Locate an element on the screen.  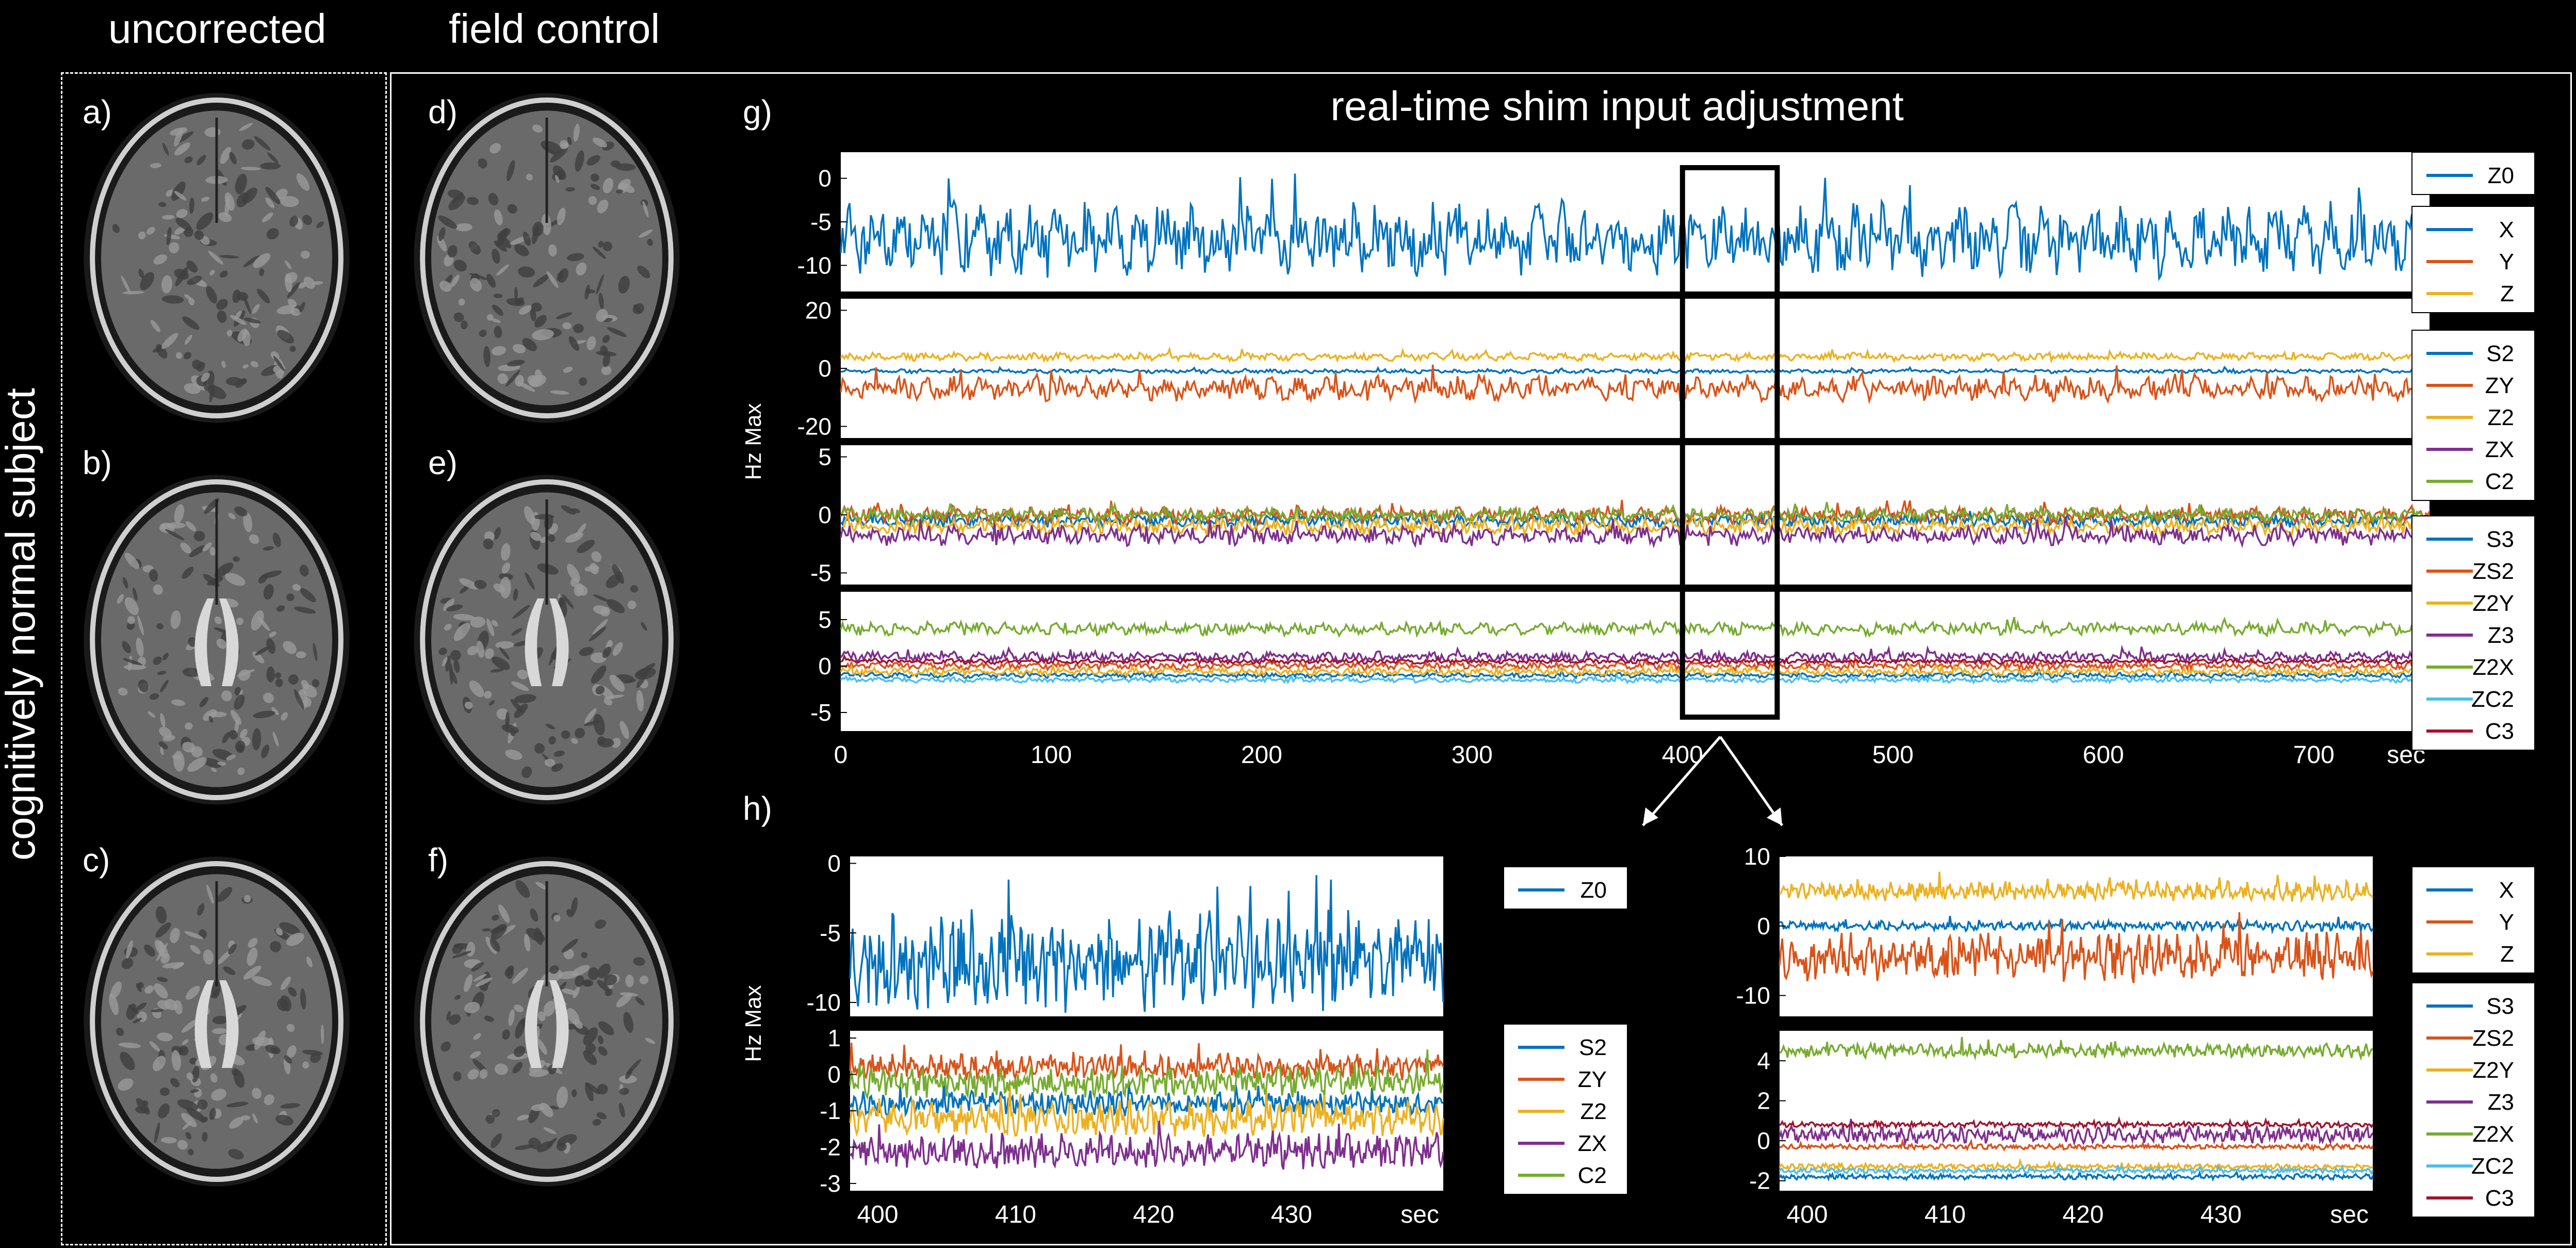
x-tick-label: 400 is located at coordinates (878, 1215).